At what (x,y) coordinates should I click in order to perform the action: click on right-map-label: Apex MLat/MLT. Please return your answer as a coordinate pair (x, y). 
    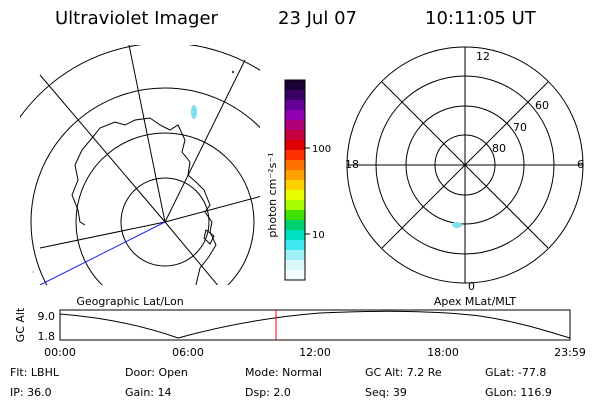
    Looking at the image, I should click on (475, 301).